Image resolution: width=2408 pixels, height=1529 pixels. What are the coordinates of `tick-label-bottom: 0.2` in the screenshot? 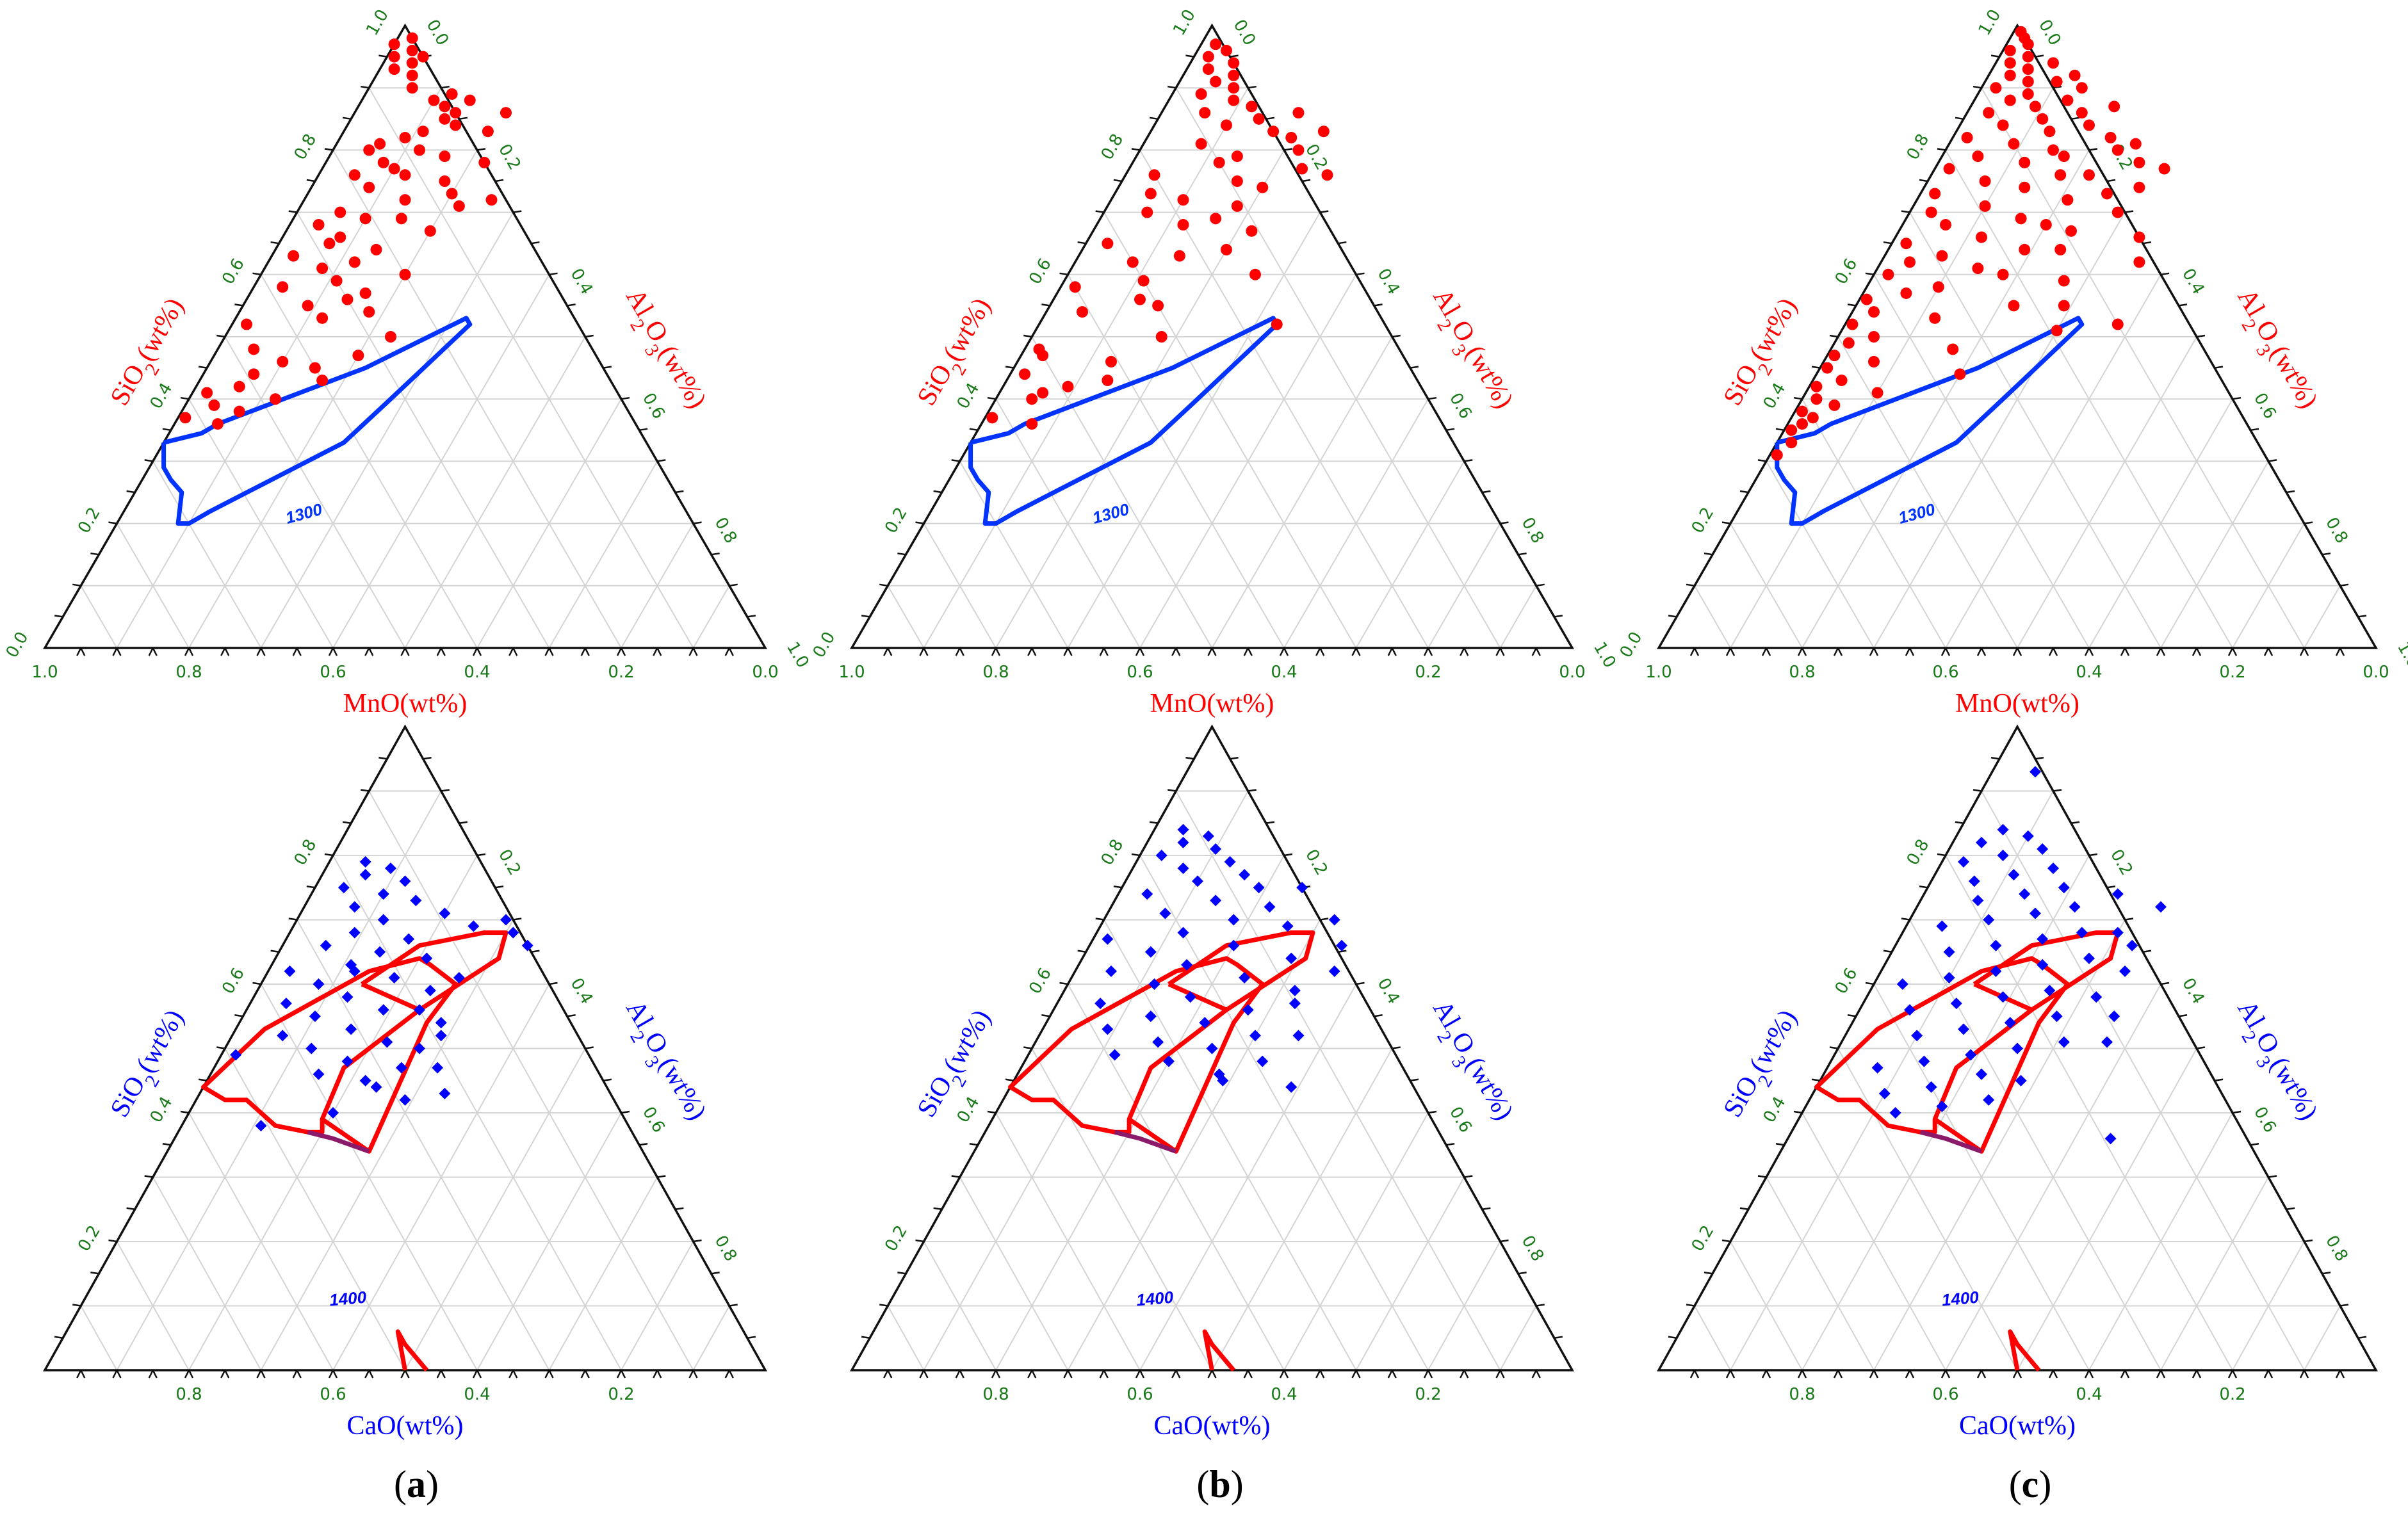 It's located at (621, 672).